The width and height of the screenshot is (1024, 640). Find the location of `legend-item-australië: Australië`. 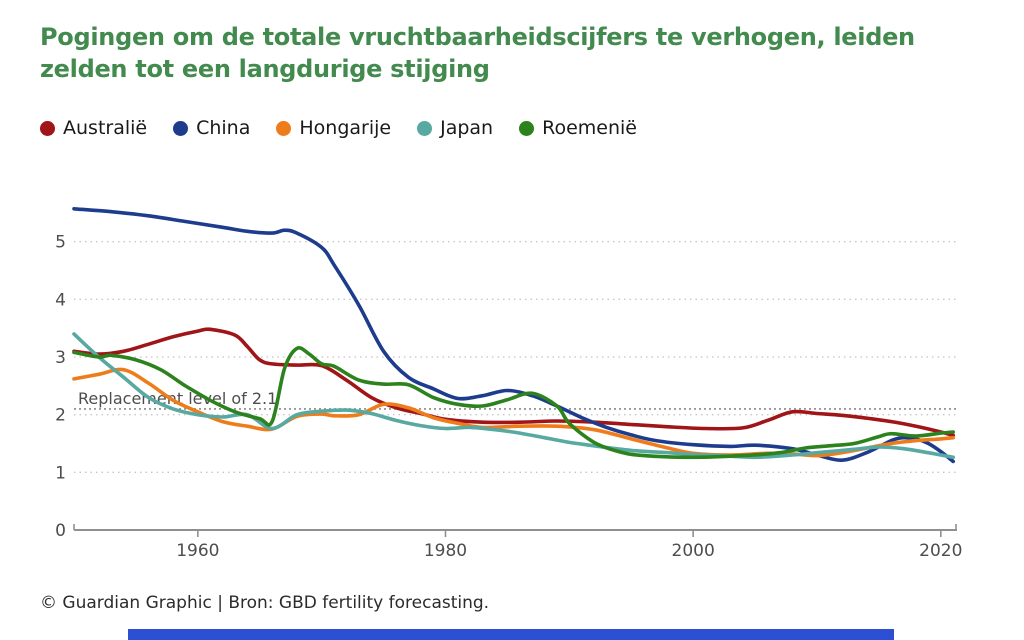

legend-item-australië: Australië is located at coordinates (93, 128).